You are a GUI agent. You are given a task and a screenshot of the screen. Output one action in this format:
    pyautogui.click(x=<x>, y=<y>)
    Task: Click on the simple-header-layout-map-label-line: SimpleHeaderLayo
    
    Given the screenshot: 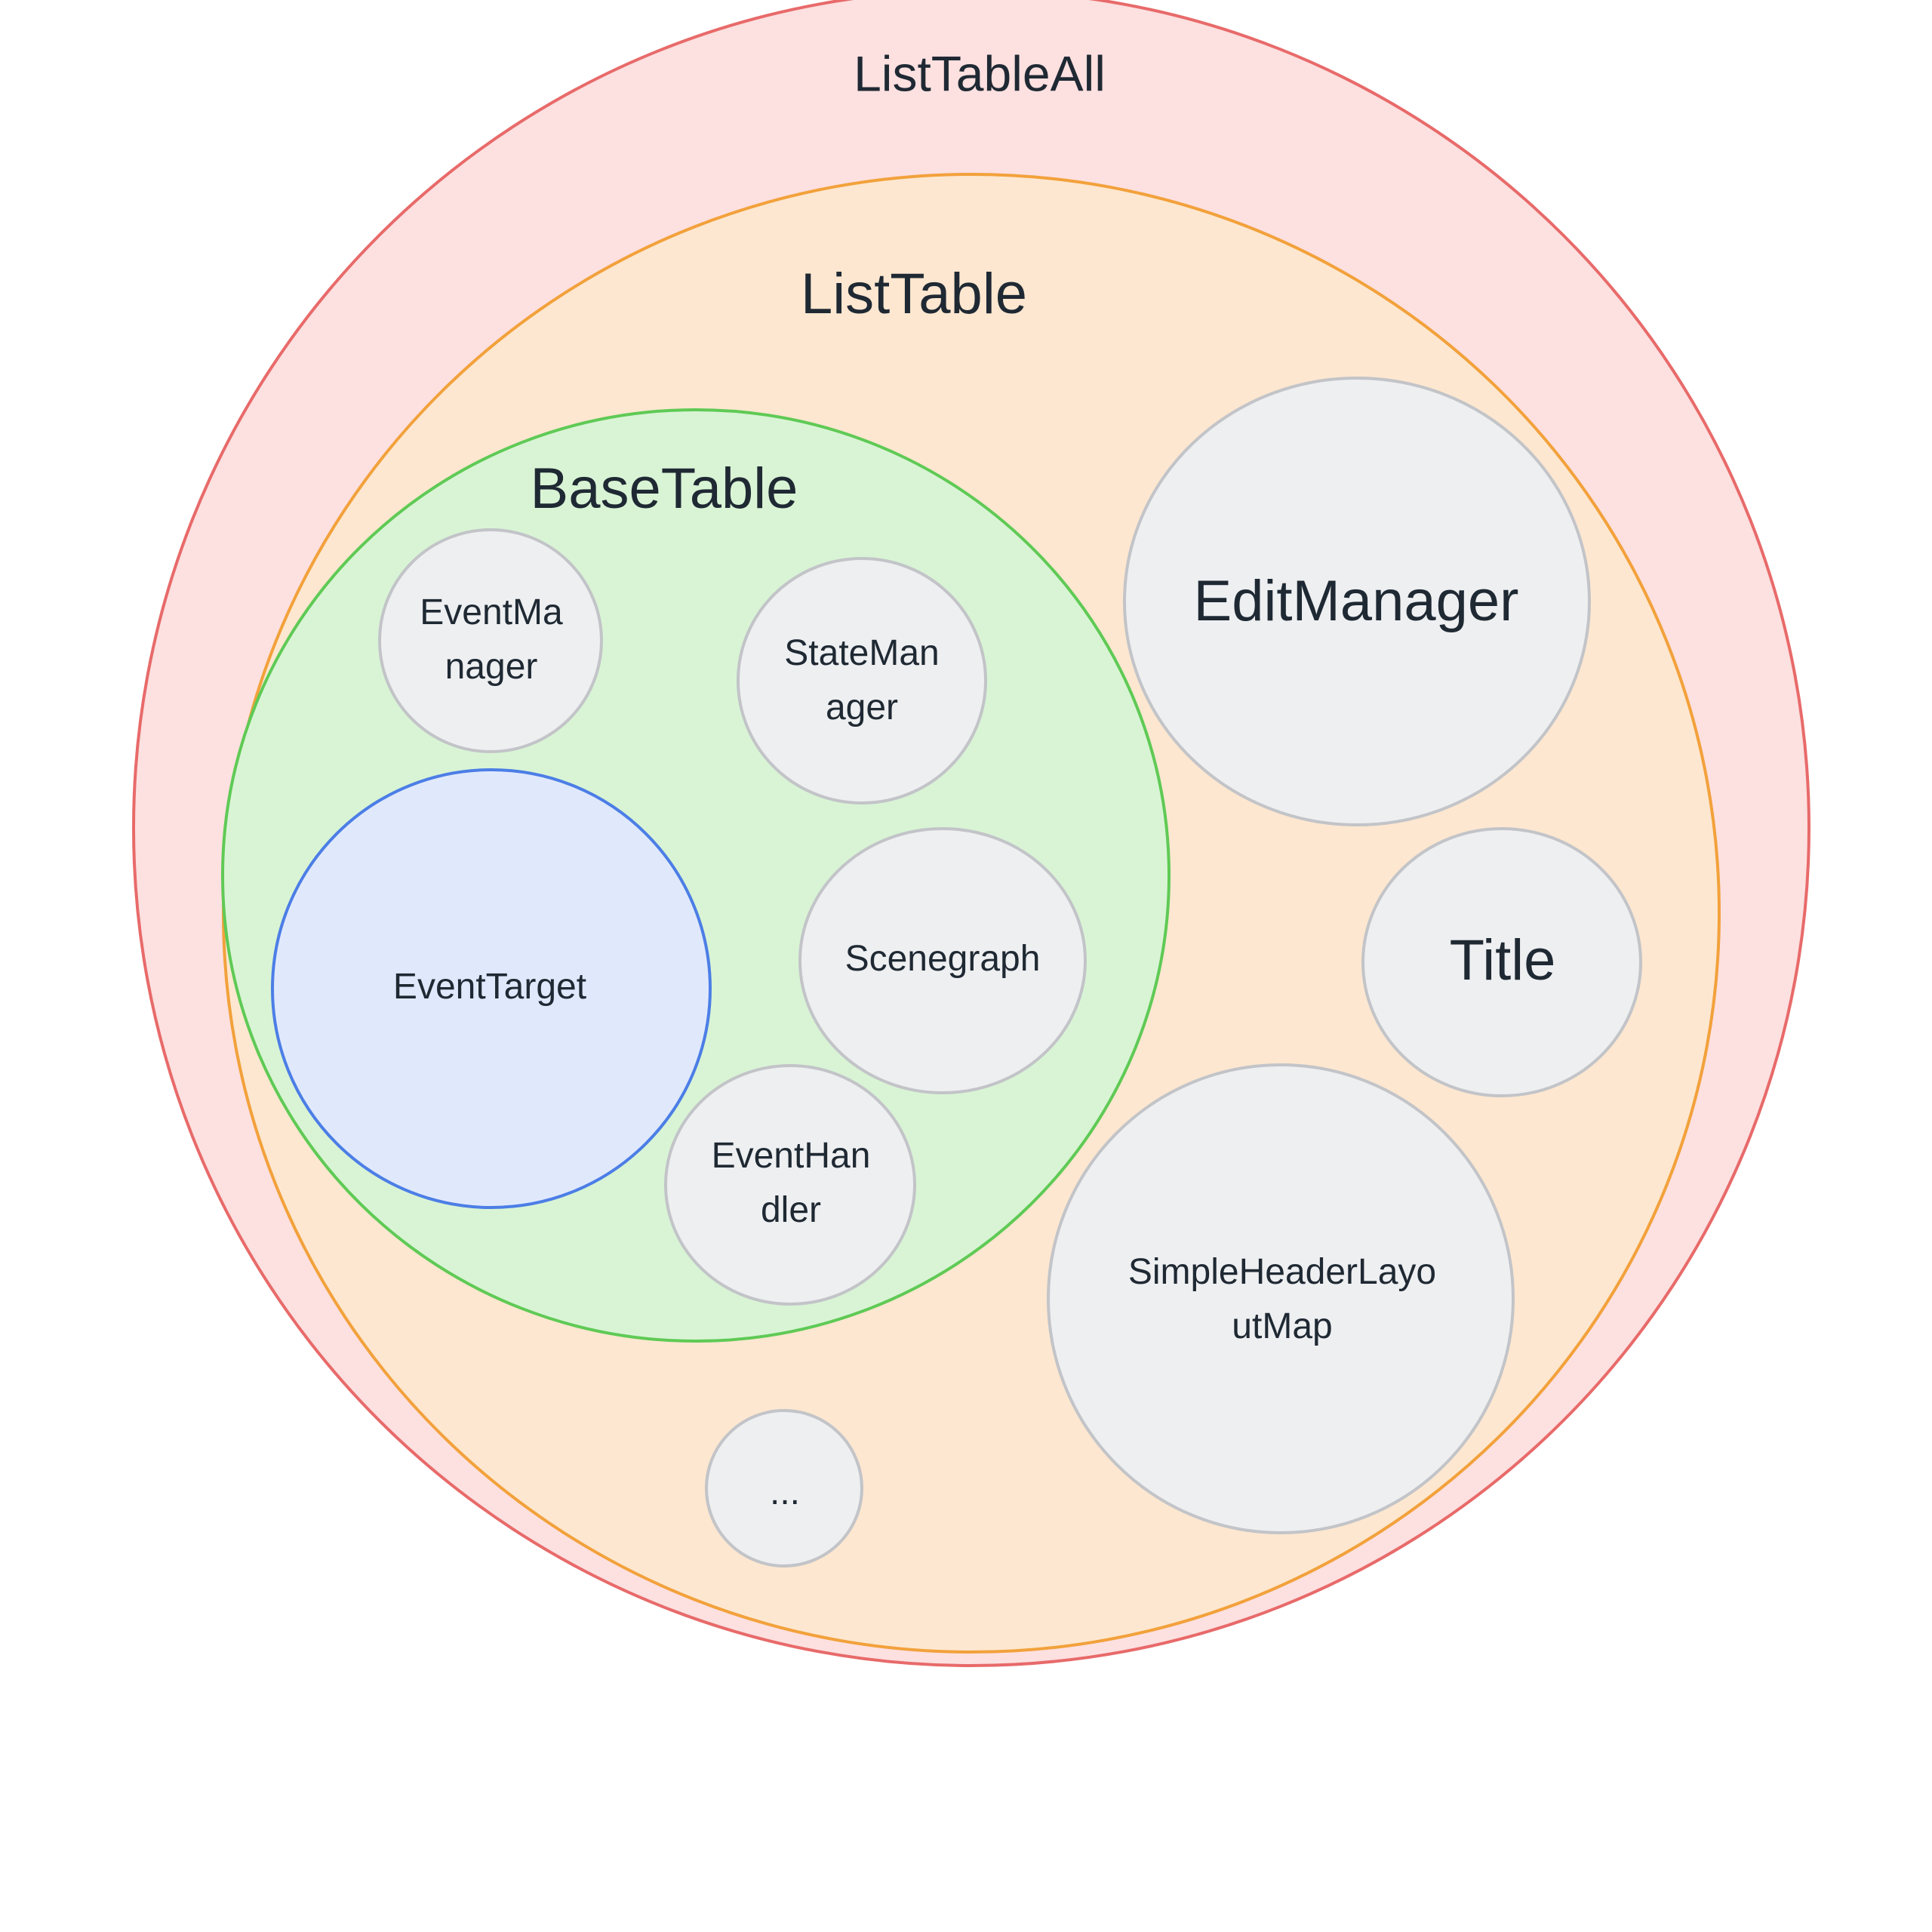 What is the action you would take?
    pyautogui.click(x=1282, y=1272)
    